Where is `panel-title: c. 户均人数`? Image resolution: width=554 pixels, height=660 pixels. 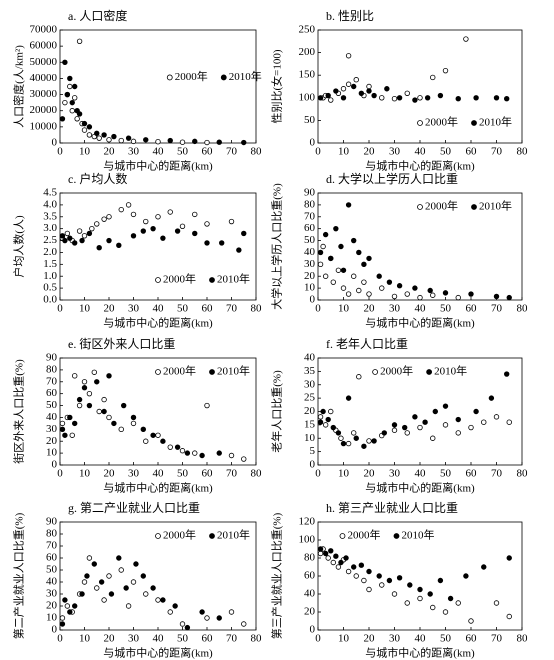
panel-title: c. 户均人数 is located at coordinates (97, 178).